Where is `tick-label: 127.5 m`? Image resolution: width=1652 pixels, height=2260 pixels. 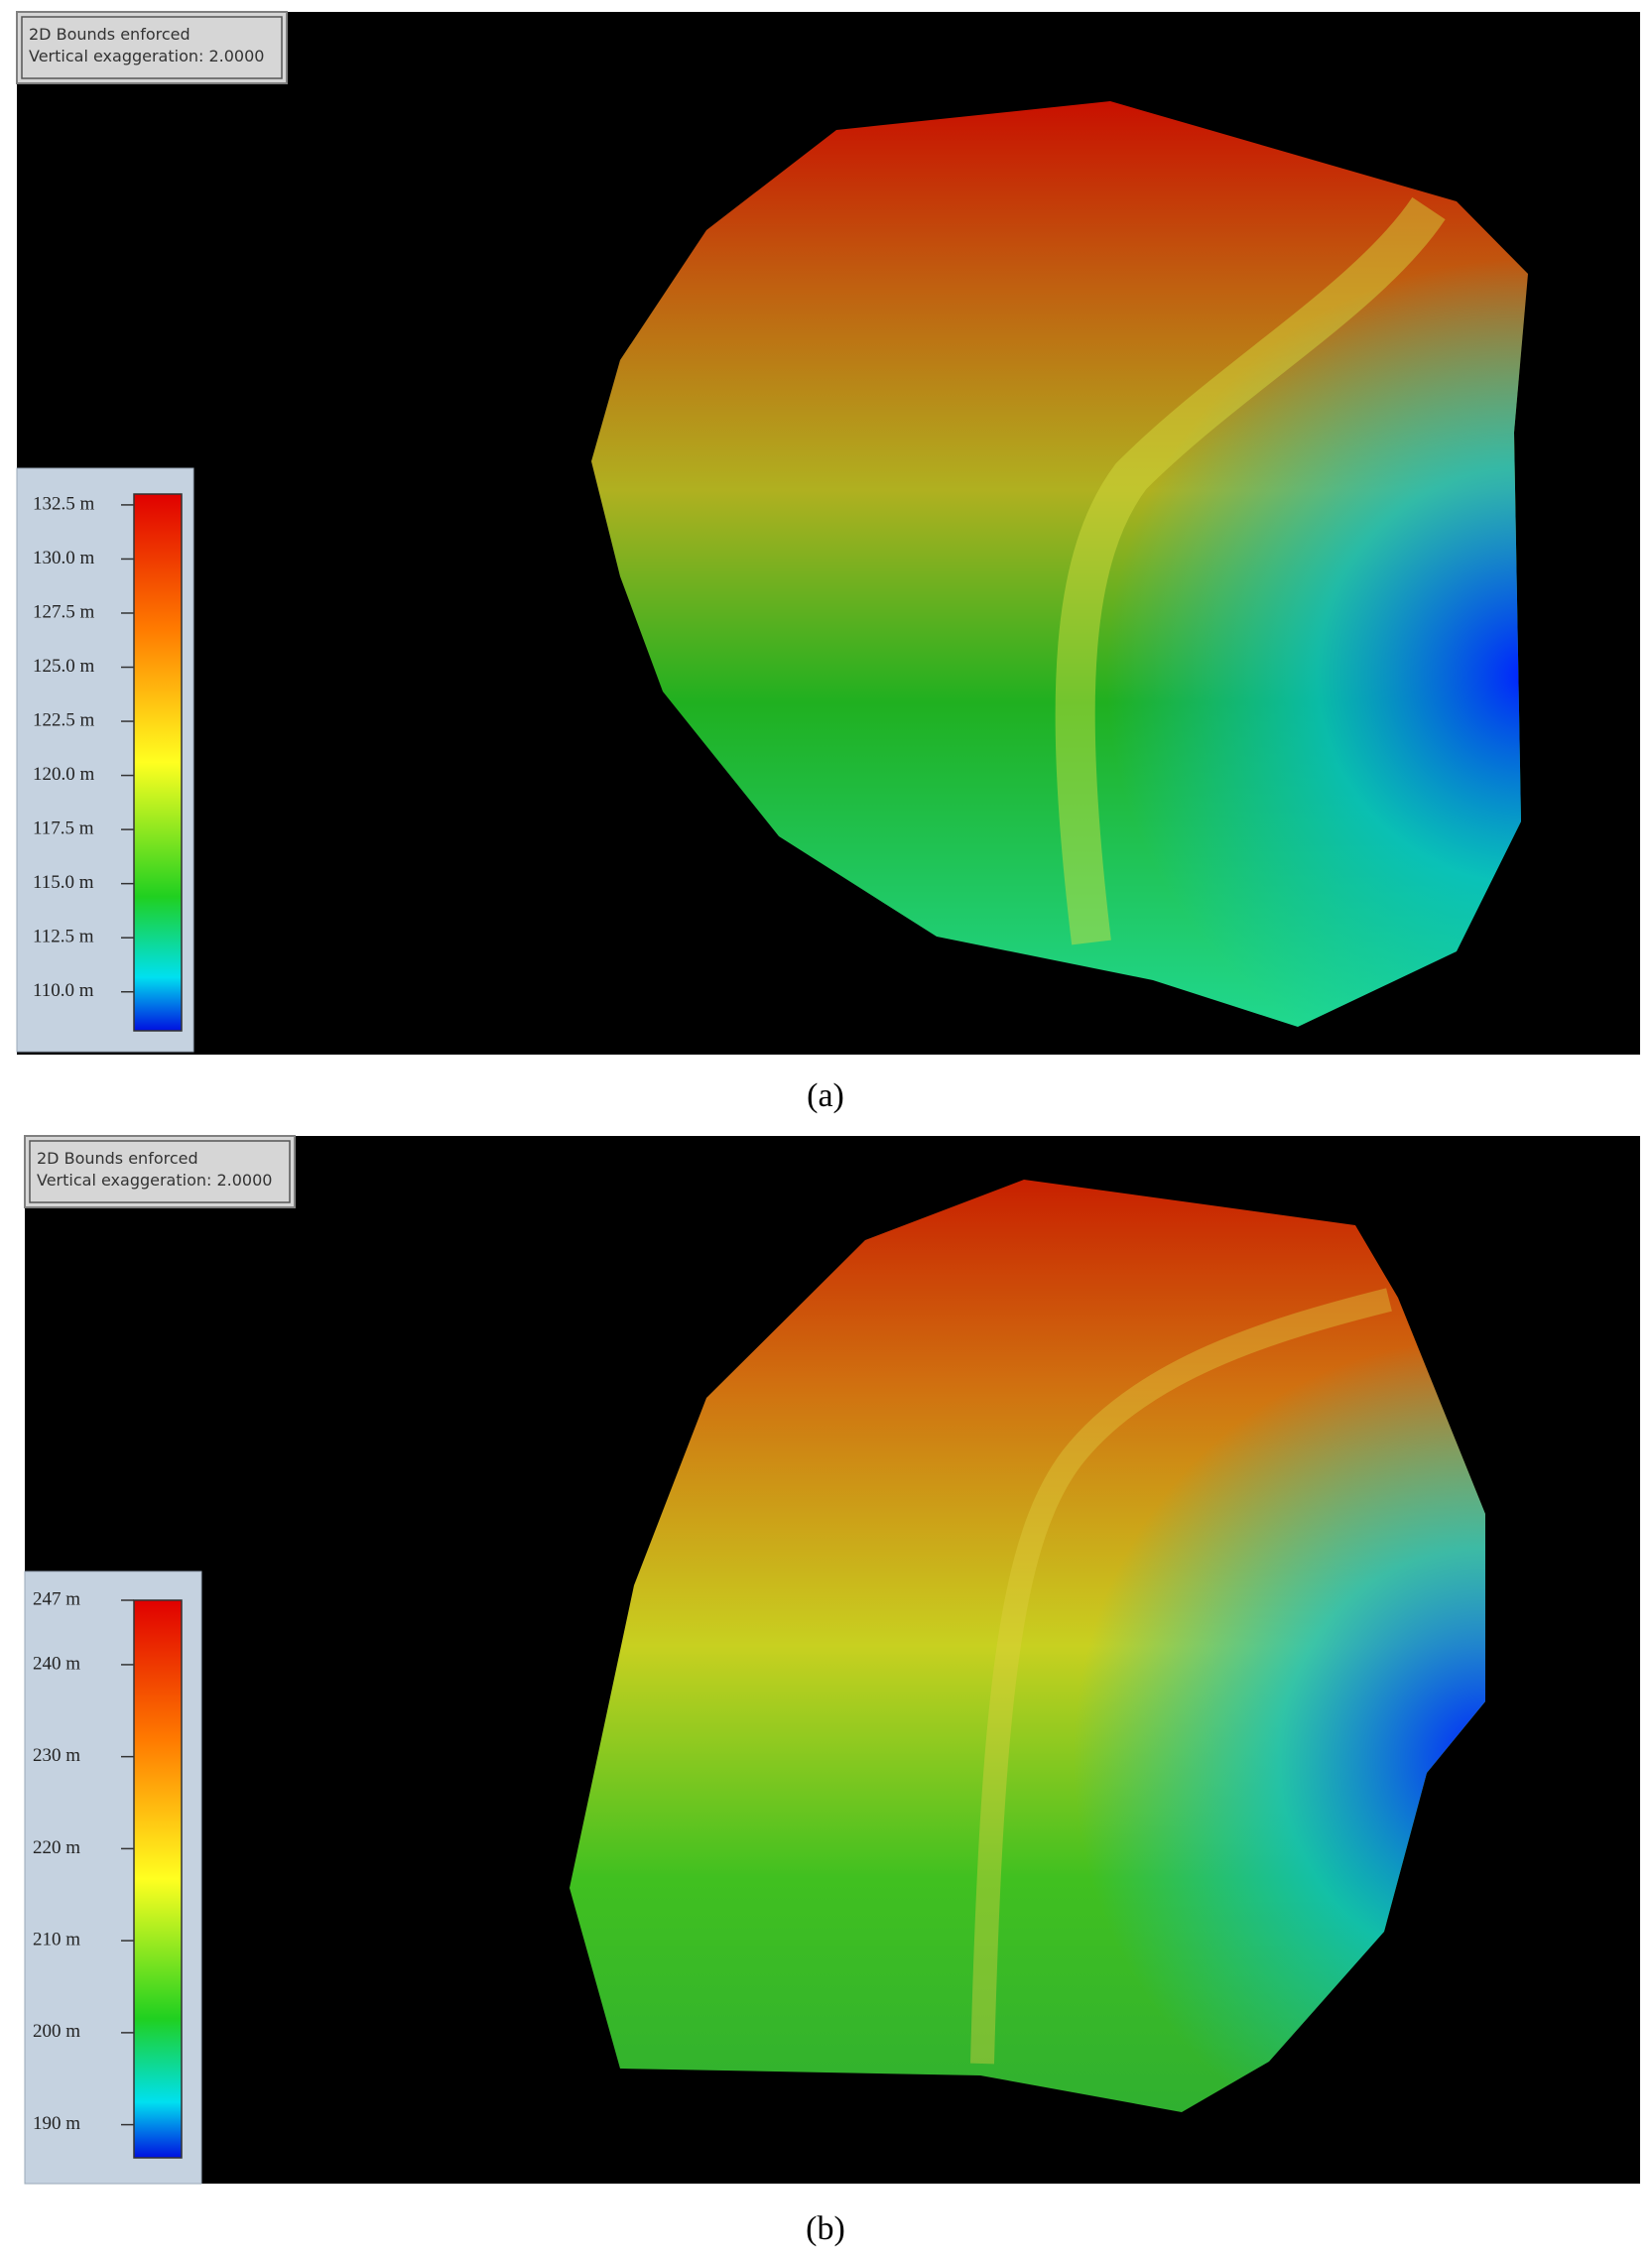
tick-label: 127.5 m is located at coordinates (64, 611).